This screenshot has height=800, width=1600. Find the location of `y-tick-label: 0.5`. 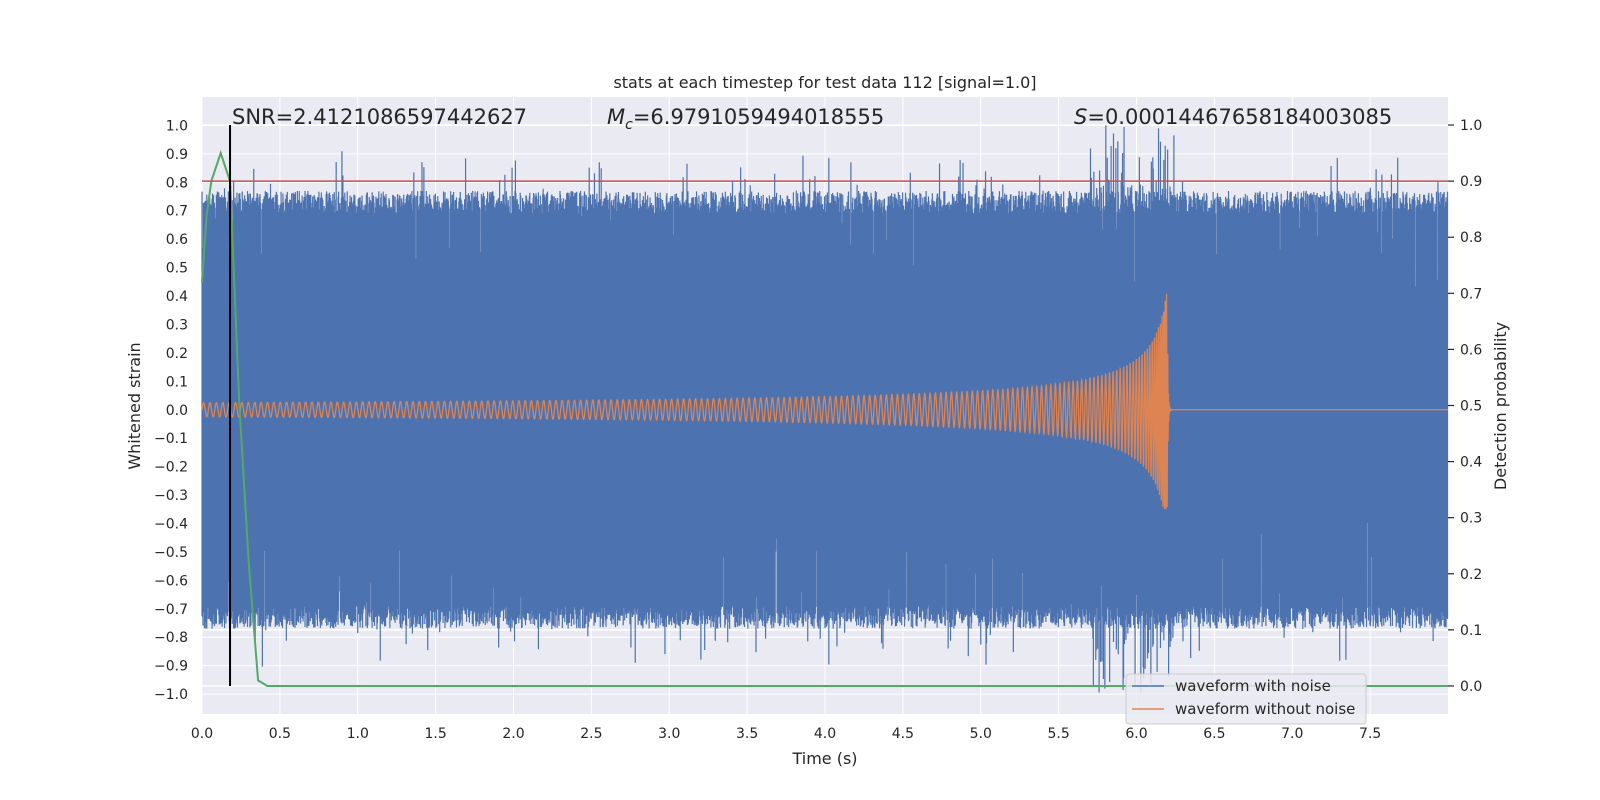

y-tick-label: 0.5 is located at coordinates (177, 269).